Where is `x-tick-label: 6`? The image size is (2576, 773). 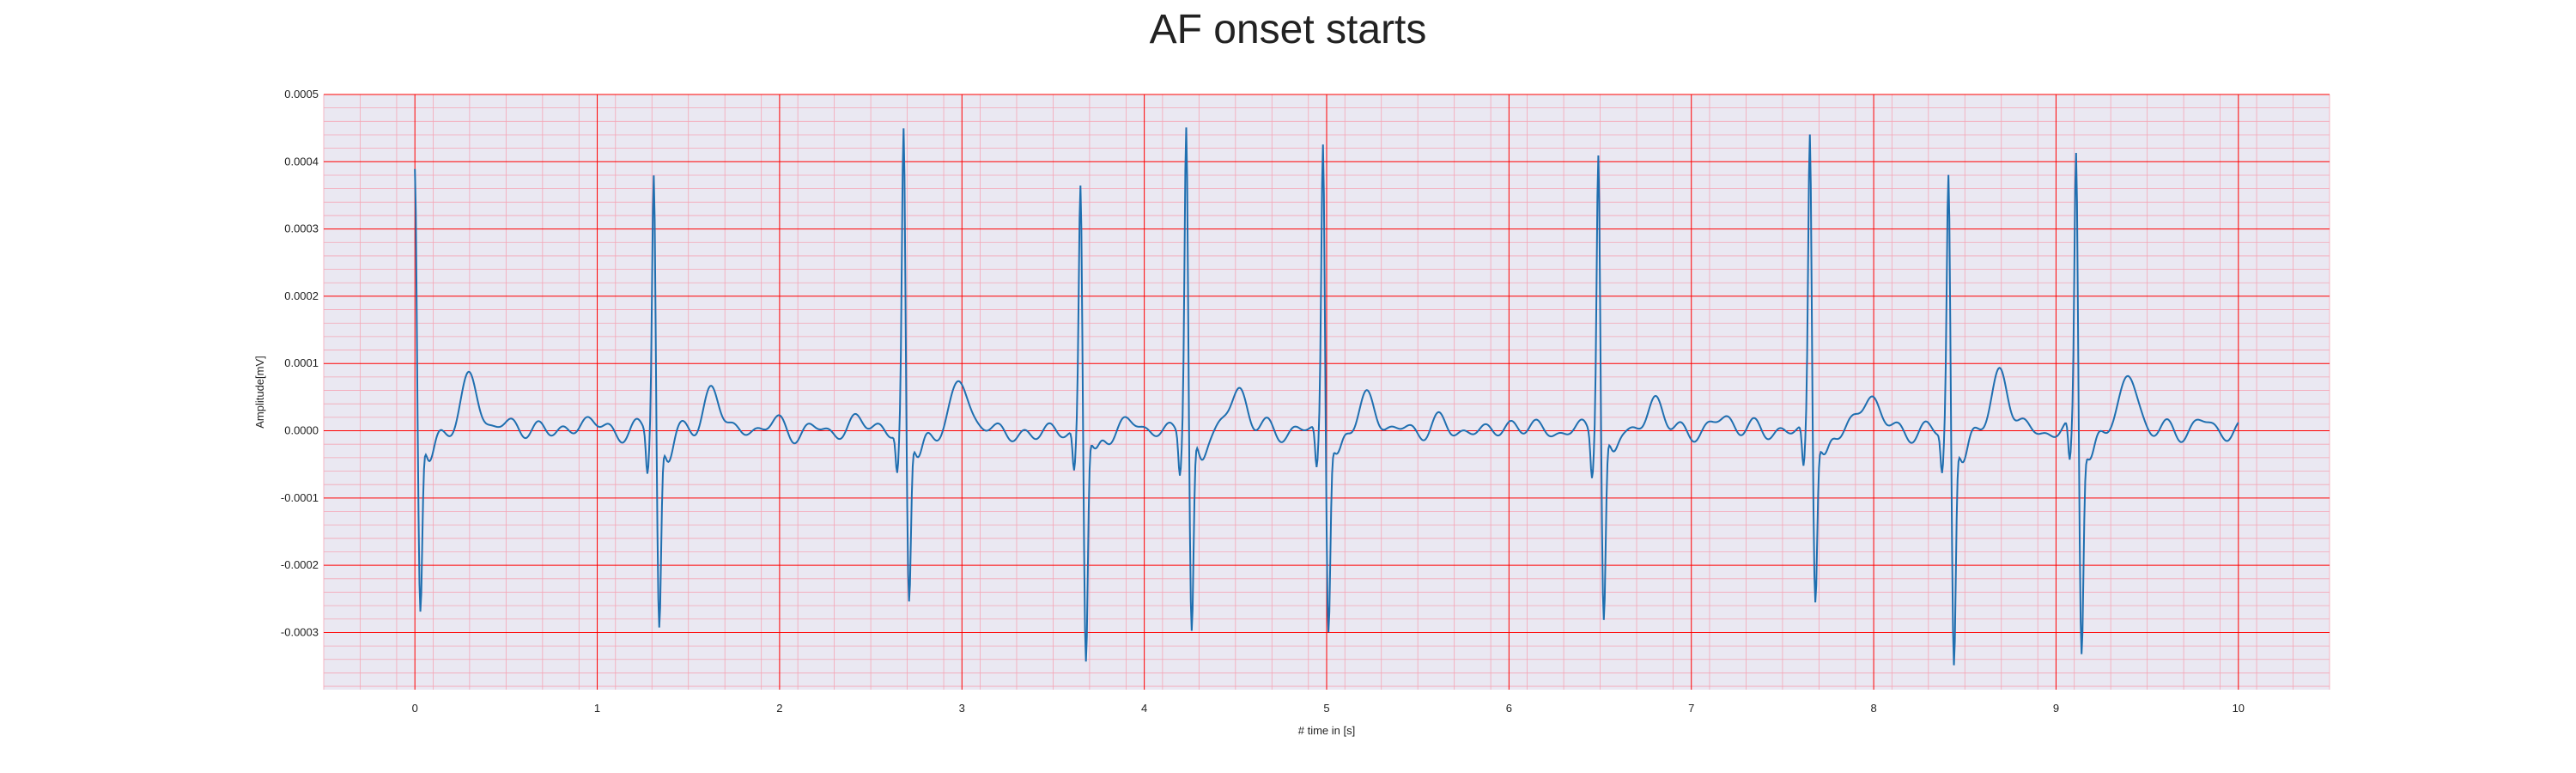 x-tick-label: 6 is located at coordinates (1509, 708).